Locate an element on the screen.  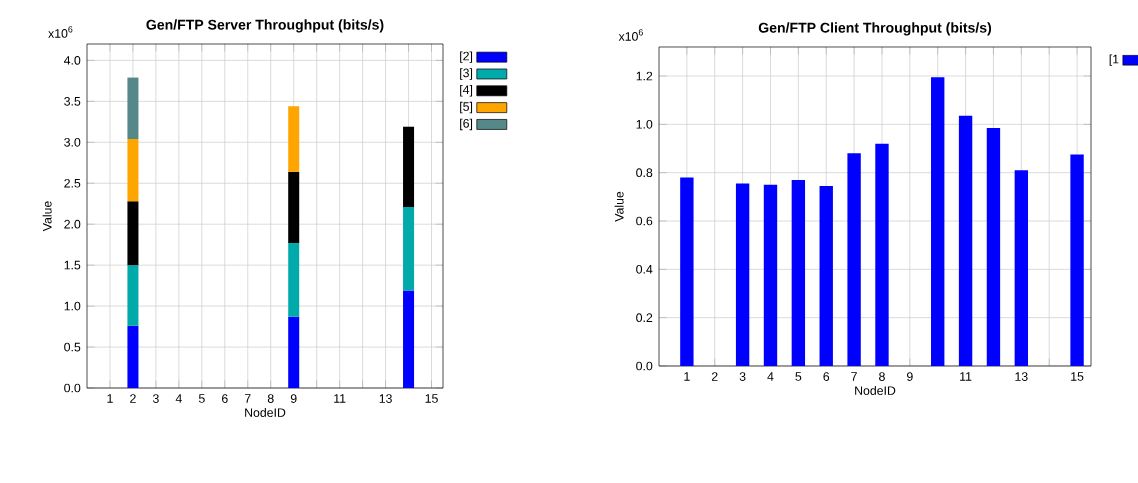
chart-title: Gen/FTP Client Throughput (bits/s) is located at coordinates (875, 29).